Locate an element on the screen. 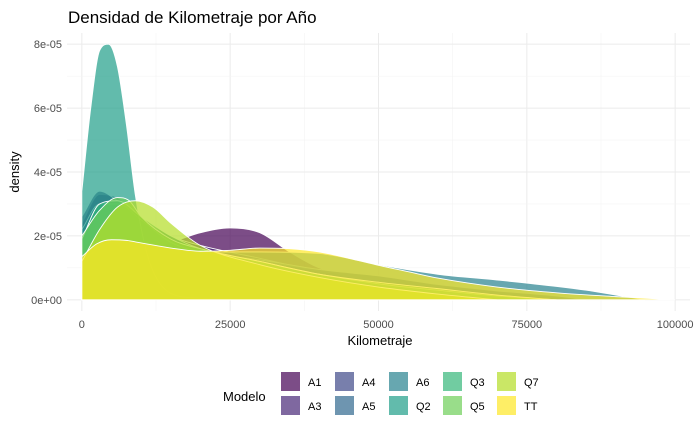  legend-keys: A1 A3 A4 A5 A6 Q2 Q3 Q5 Q7 TT is located at coordinates (410, 393).